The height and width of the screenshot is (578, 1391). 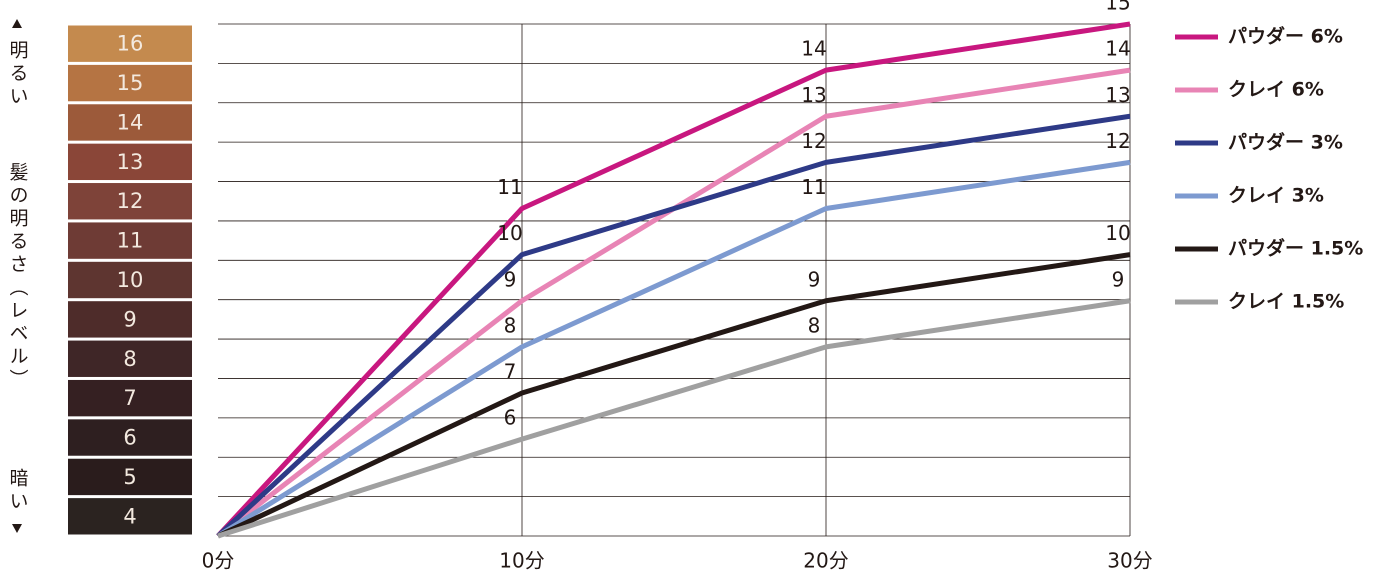 I want to click on bright-label: 明るい, so click(x=18, y=74).